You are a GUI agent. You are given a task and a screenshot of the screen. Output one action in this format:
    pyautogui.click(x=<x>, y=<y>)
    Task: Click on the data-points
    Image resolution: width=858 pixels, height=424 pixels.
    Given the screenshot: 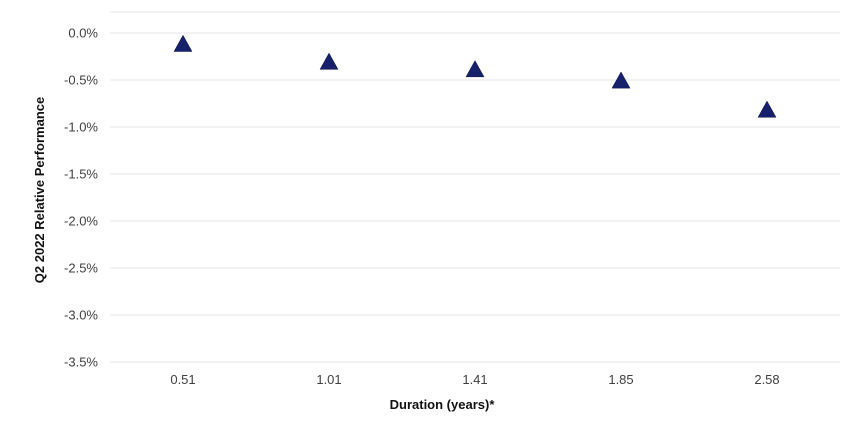 What is the action you would take?
    pyautogui.click(x=475, y=76)
    